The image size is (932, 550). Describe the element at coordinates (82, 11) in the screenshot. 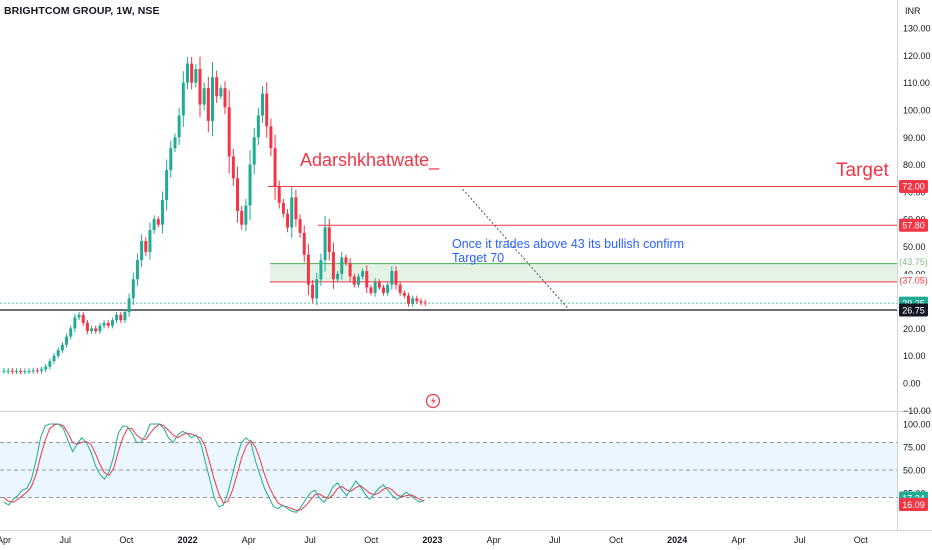

I see `symbol-title: BRIGHTCOM GROUP, 1W, NSE` at that location.